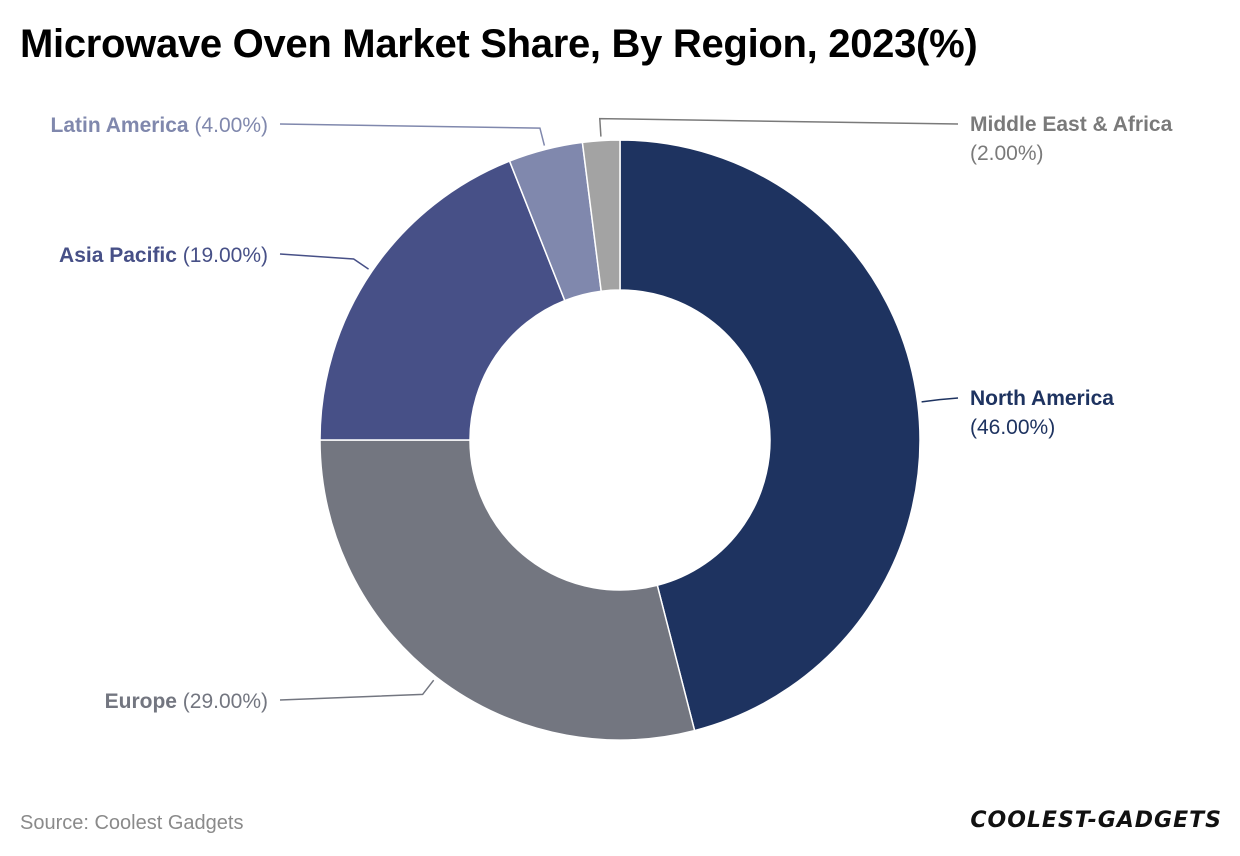 The image size is (1240, 856). Describe the element at coordinates (324, 261) in the screenshot. I see `leader-line-asia-pacific` at that location.